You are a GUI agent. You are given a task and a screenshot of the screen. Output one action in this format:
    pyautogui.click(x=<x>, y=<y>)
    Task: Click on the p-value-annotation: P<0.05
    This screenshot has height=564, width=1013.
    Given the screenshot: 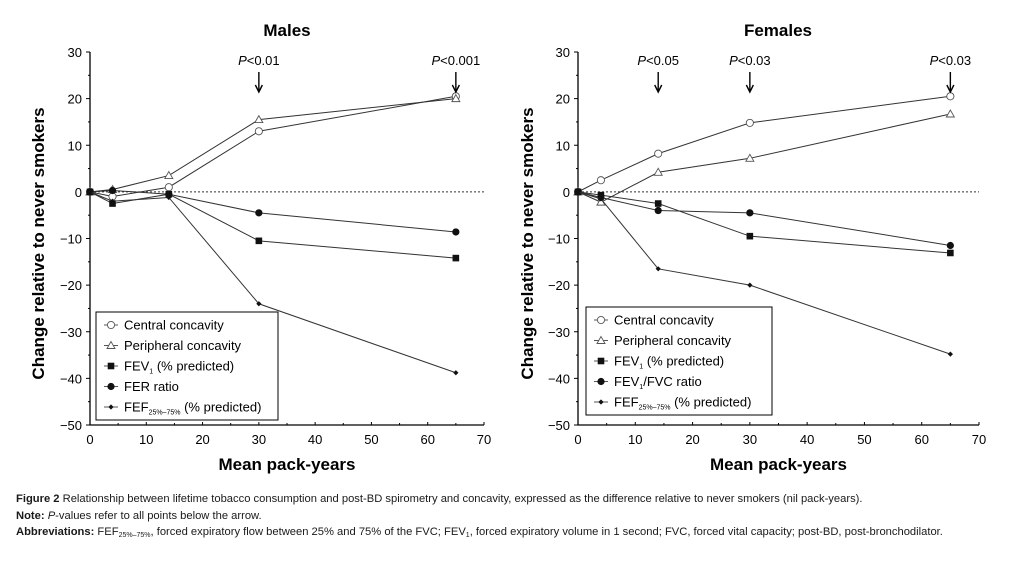 What is the action you would take?
    pyautogui.click(x=658, y=73)
    